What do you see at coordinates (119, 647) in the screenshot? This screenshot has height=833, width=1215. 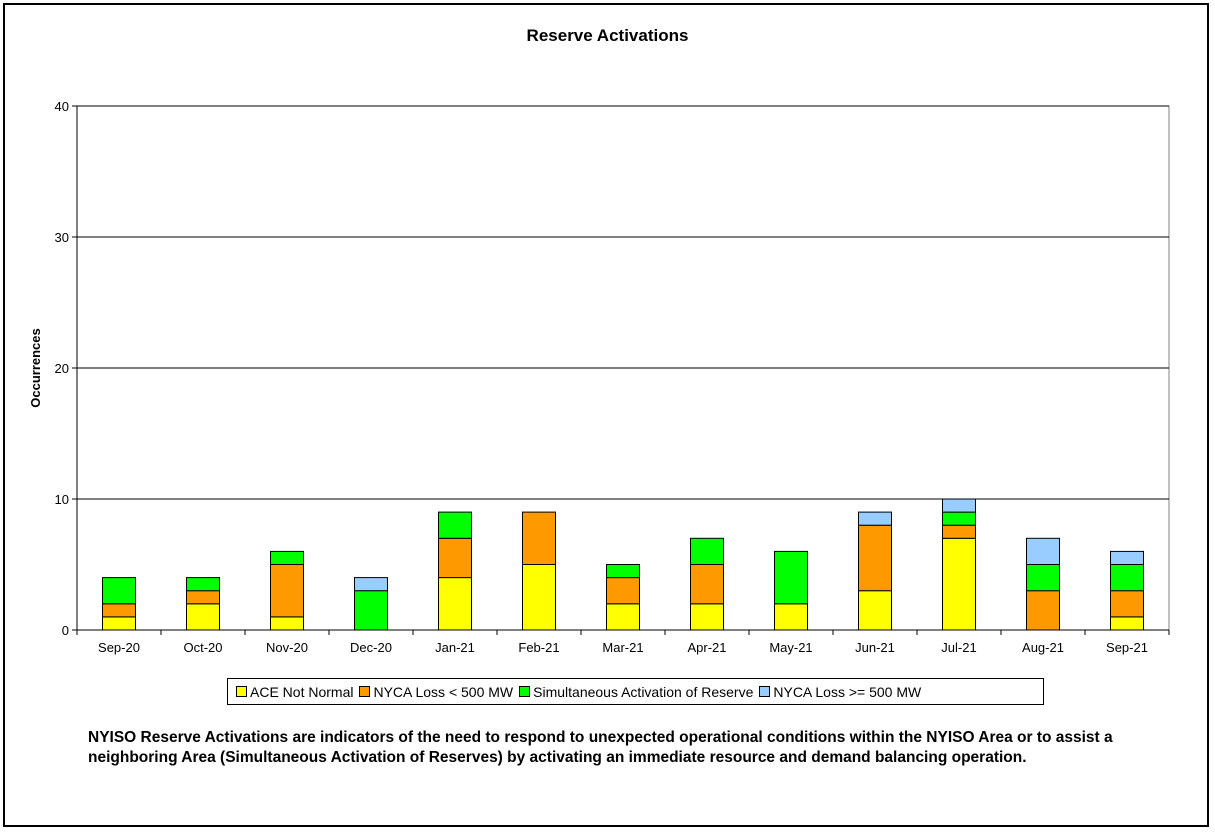 I see `x-tick-label: Sep-20` at bounding box center [119, 647].